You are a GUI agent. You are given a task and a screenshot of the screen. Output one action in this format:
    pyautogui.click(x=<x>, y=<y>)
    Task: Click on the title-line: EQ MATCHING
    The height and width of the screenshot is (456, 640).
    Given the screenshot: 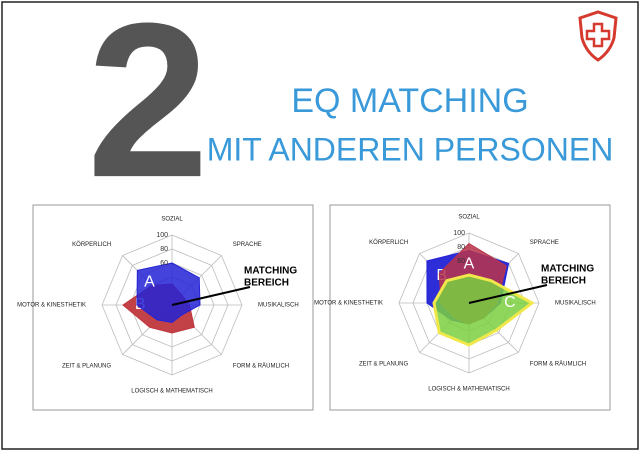 What is the action you would take?
    pyautogui.click(x=409, y=101)
    